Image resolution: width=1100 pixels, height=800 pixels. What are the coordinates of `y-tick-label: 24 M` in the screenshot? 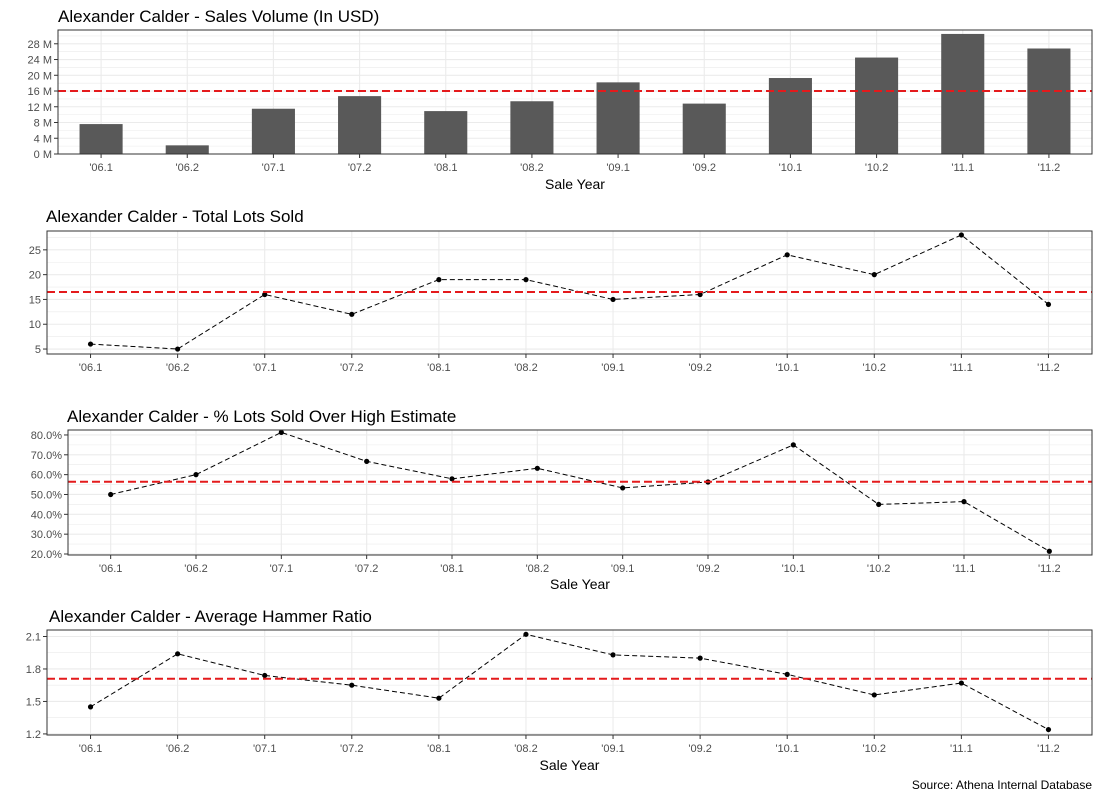 It's located at (40, 61).